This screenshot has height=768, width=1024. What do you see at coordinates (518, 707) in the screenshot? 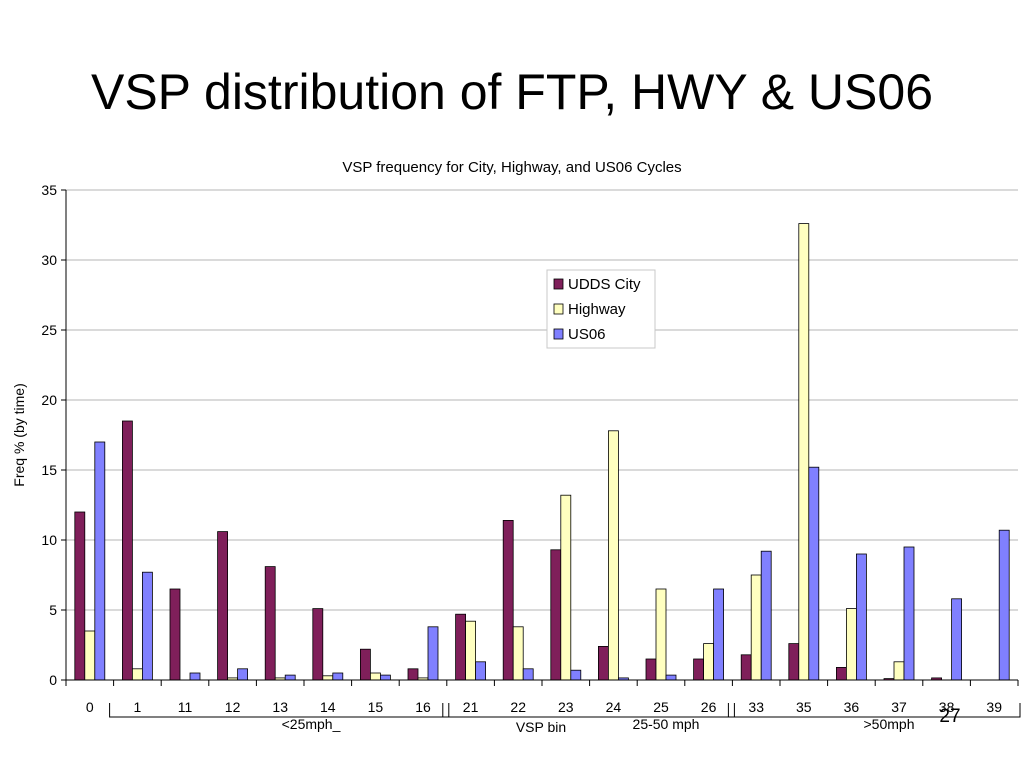
I see `x-tick-label: 22` at bounding box center [518, 707].